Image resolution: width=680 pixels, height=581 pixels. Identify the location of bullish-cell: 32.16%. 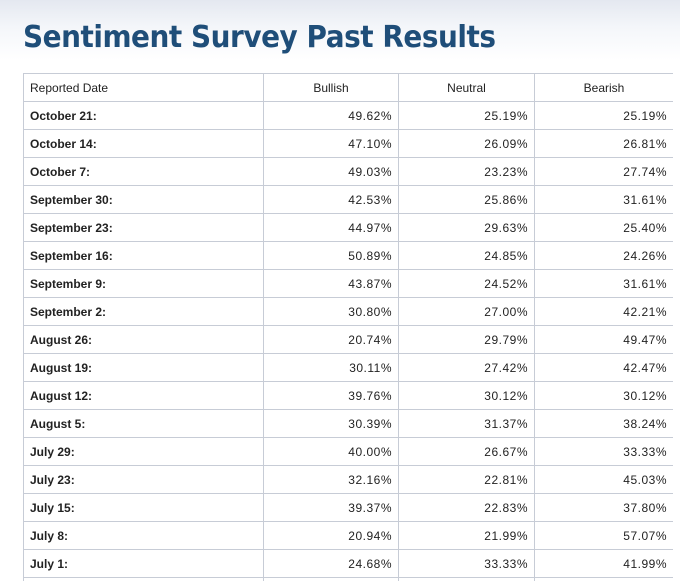
(331, 479).